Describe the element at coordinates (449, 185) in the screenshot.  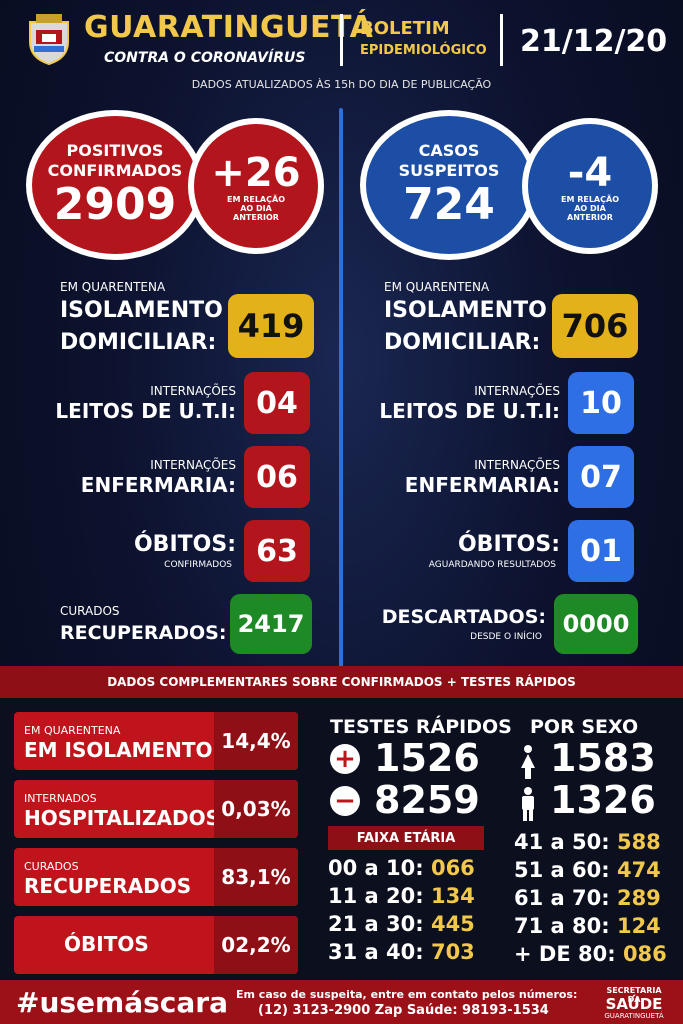
I see `suspected-circle: CASOS SUSPEITOS 724` at that location.